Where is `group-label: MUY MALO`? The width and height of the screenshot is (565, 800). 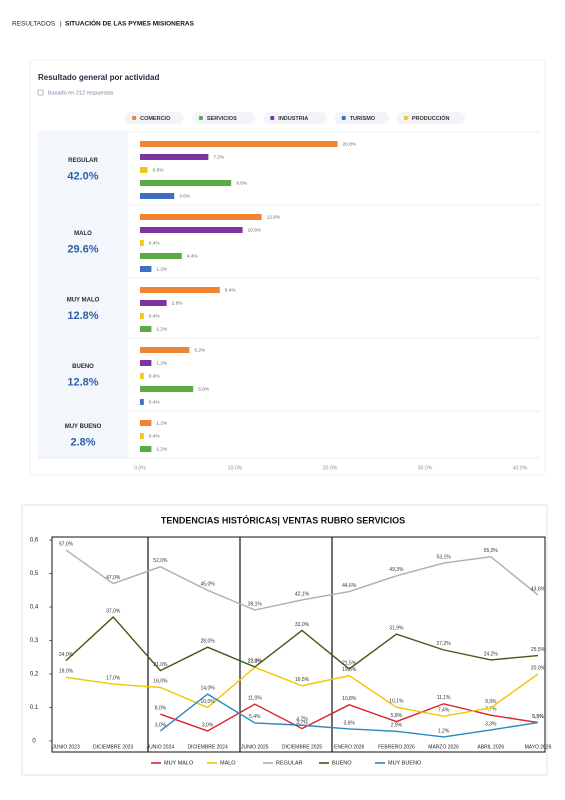 group-label: MUY MALO is located at coordinates (83, 301).